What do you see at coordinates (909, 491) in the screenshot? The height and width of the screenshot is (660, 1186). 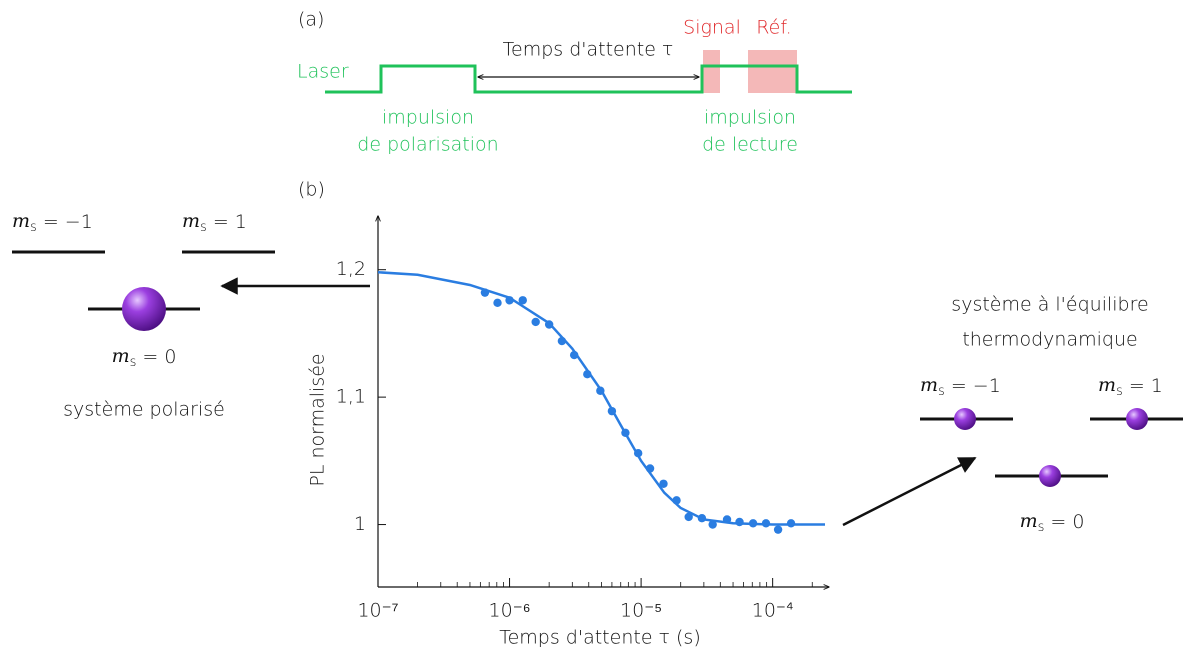 I see `arrow` at bounding box center [909, 491].